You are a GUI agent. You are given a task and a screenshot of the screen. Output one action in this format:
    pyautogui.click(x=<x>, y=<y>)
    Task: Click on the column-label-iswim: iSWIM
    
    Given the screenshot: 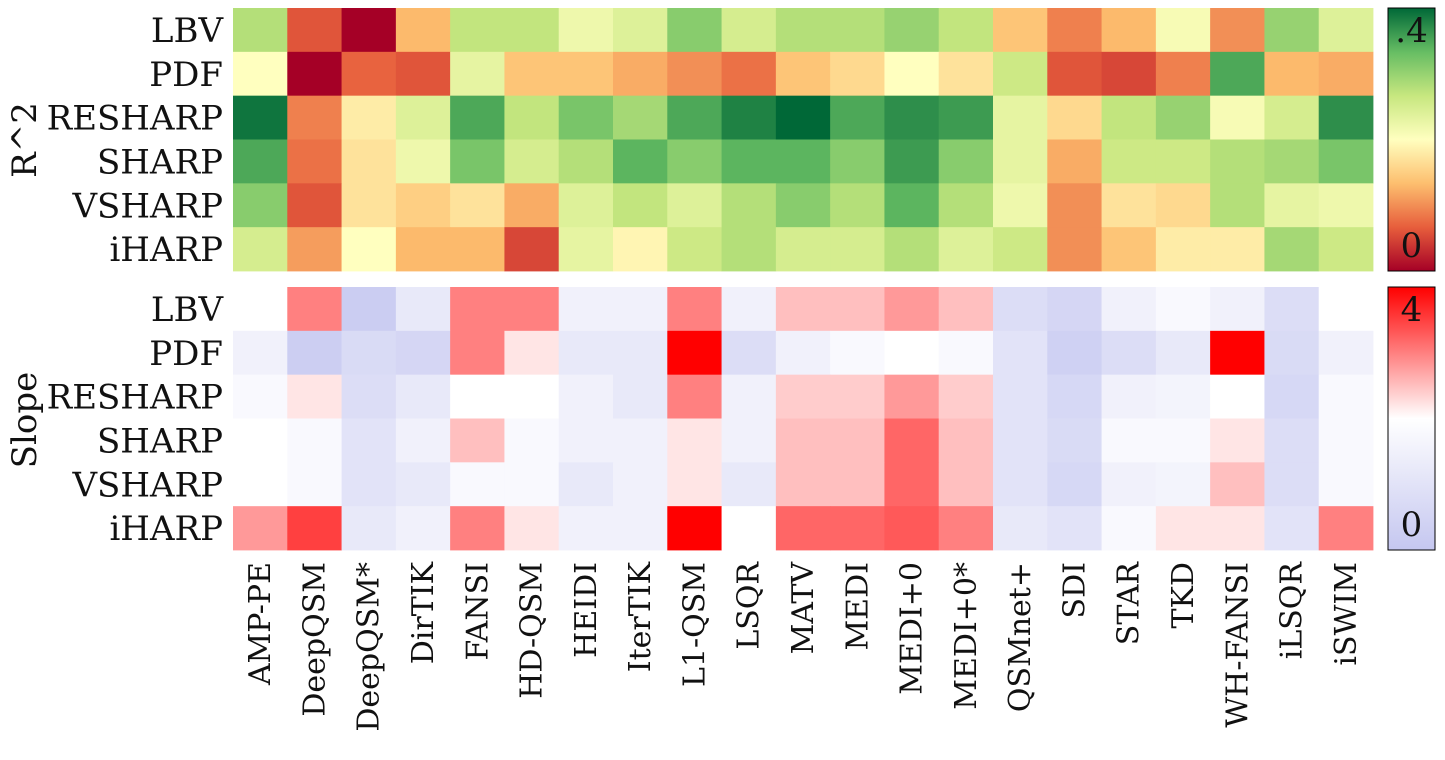 What is the action you would take?
    pyautogui.click(x=1346, y=614)
    